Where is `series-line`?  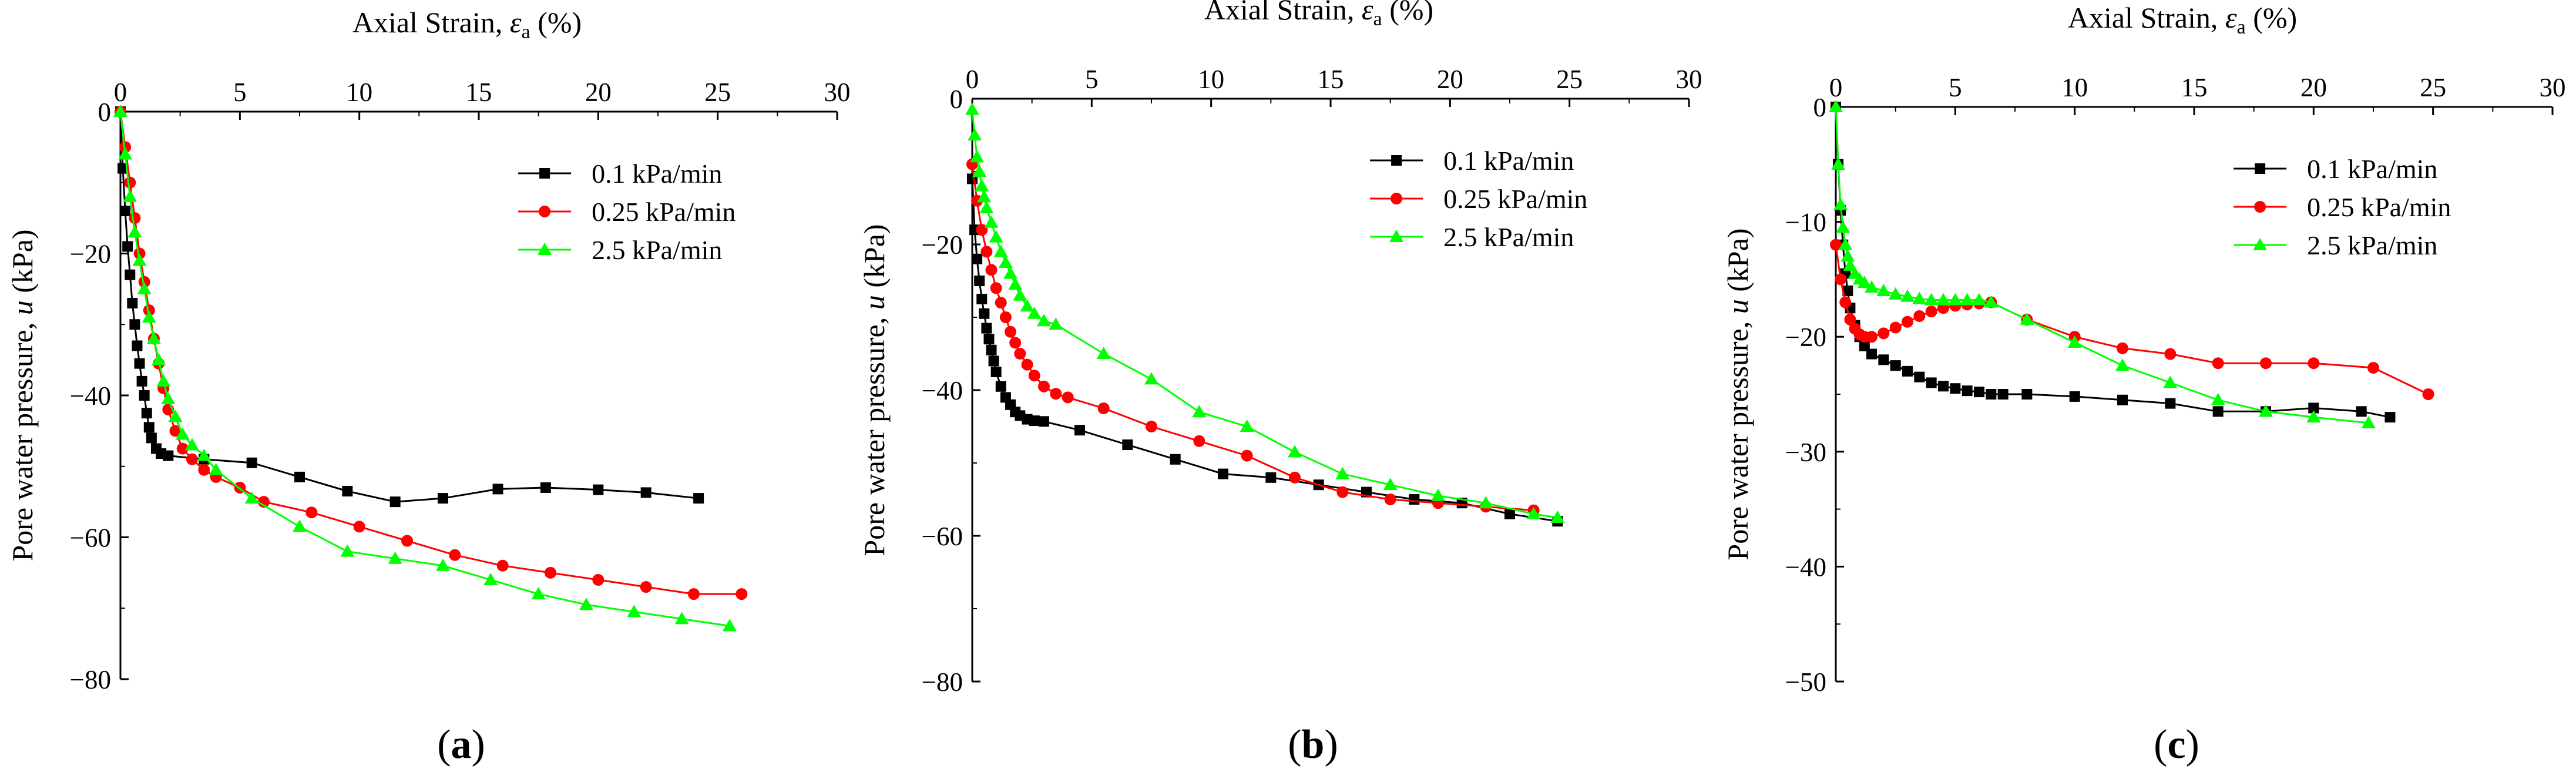 series-line is located at coordinates (409, 307).